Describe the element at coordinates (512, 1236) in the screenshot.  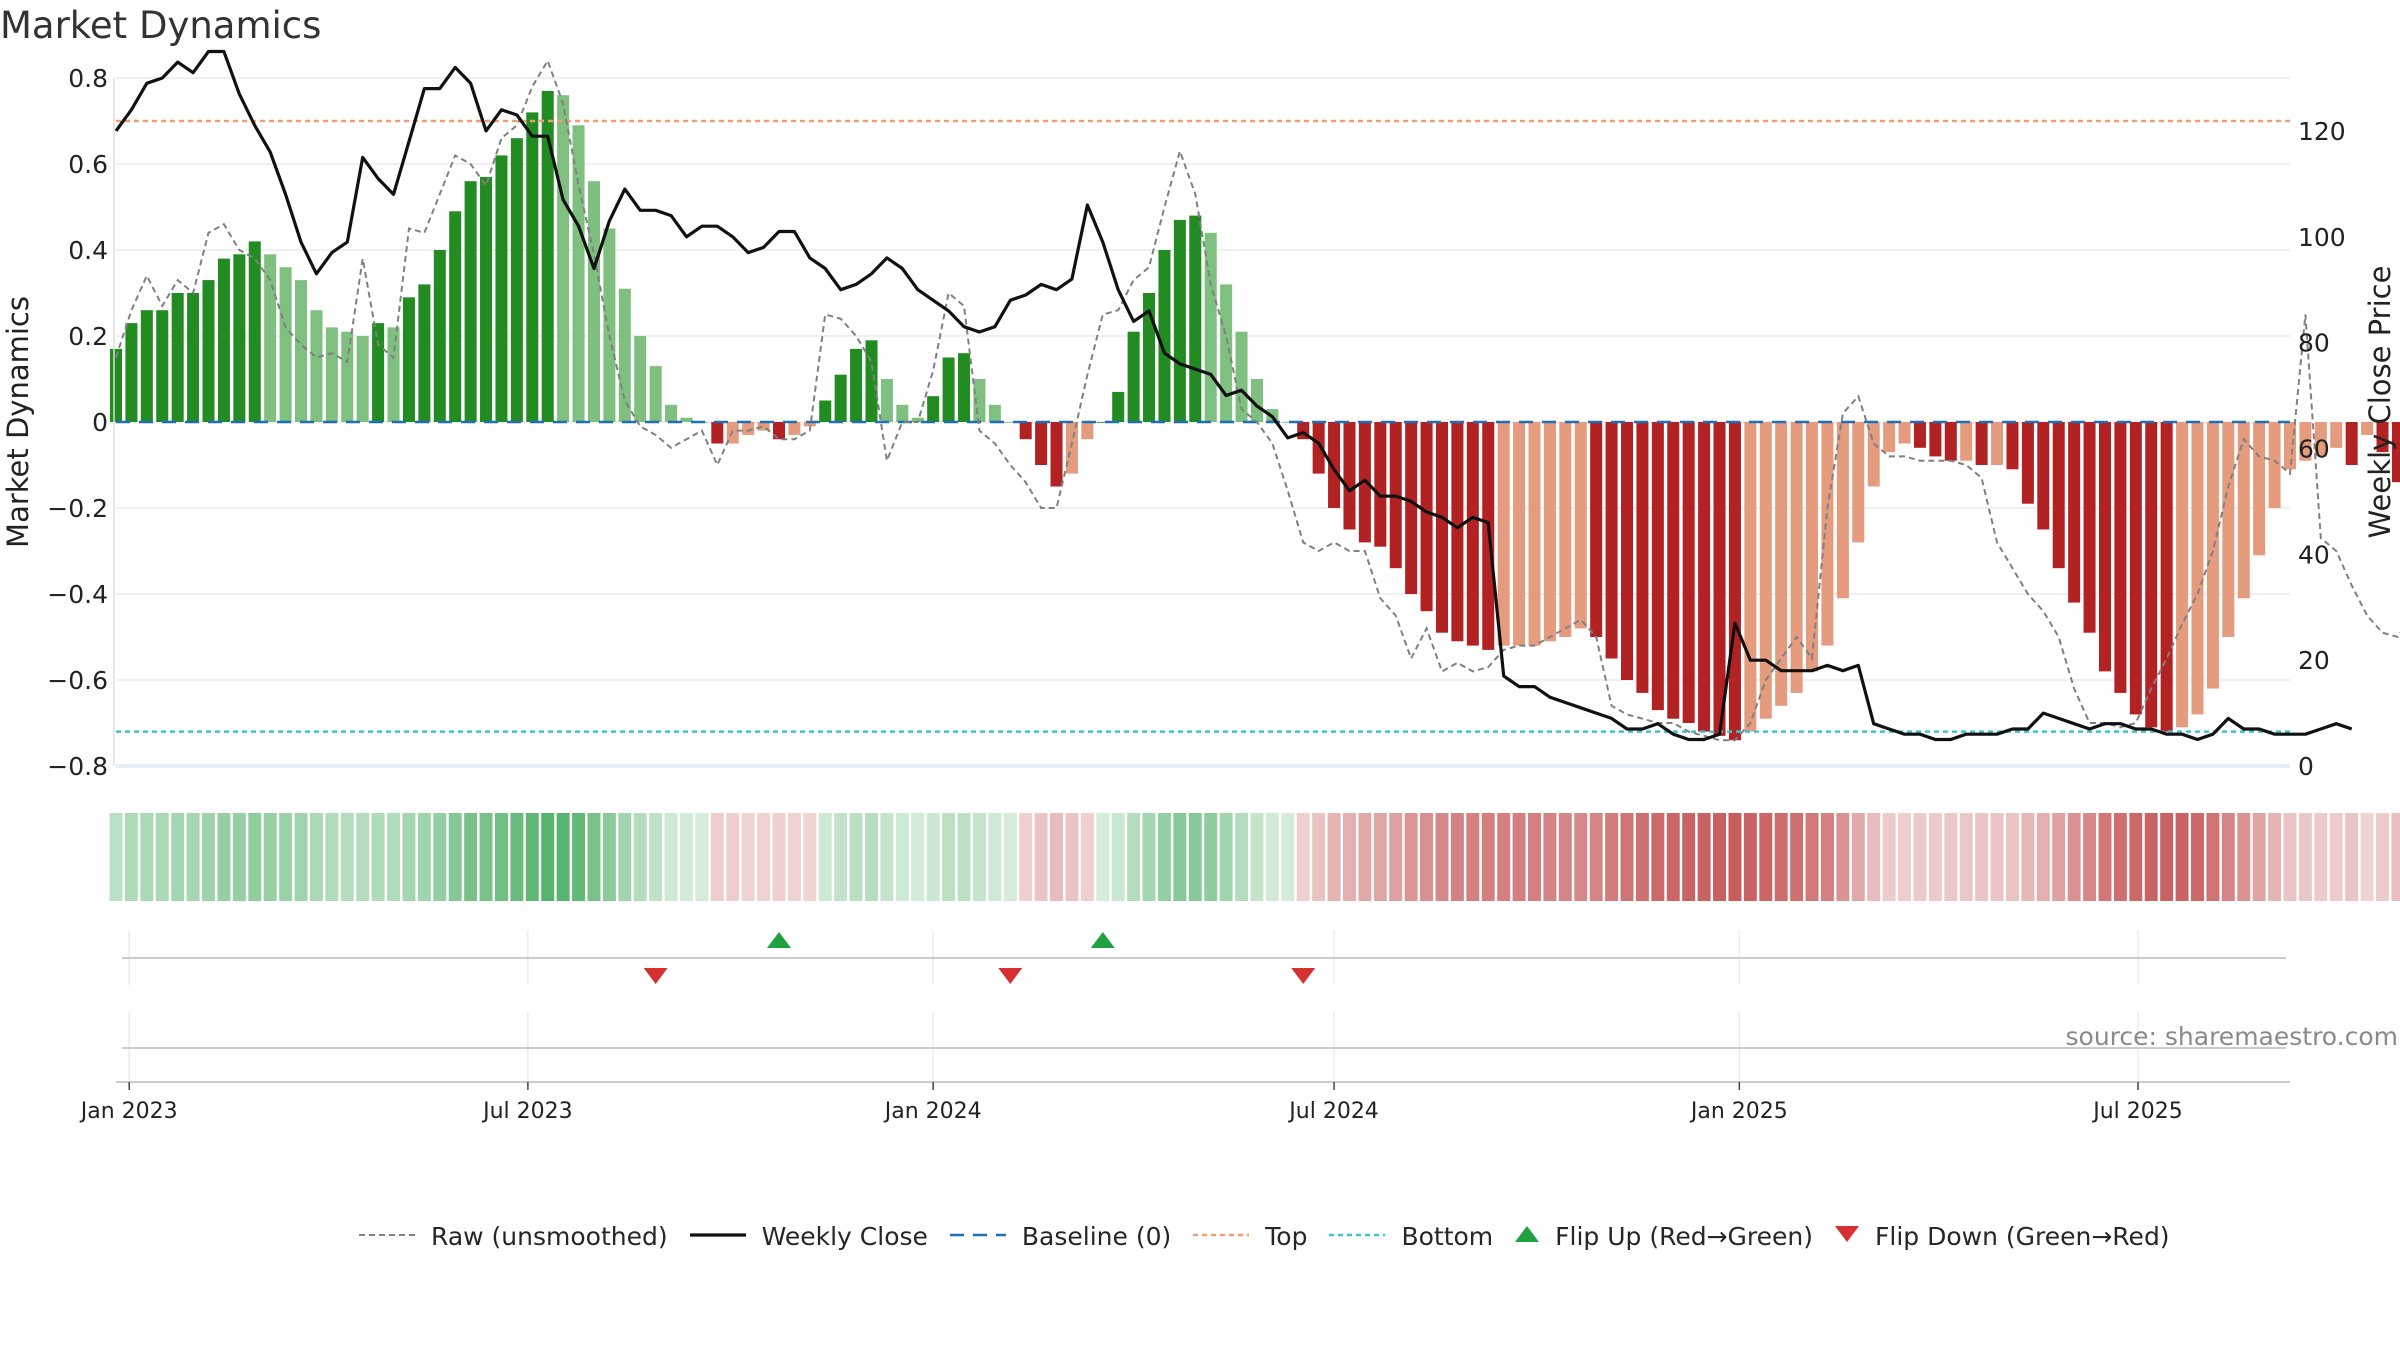
I see `legend-item-raw: Raw (unsmoothed)` at that location.